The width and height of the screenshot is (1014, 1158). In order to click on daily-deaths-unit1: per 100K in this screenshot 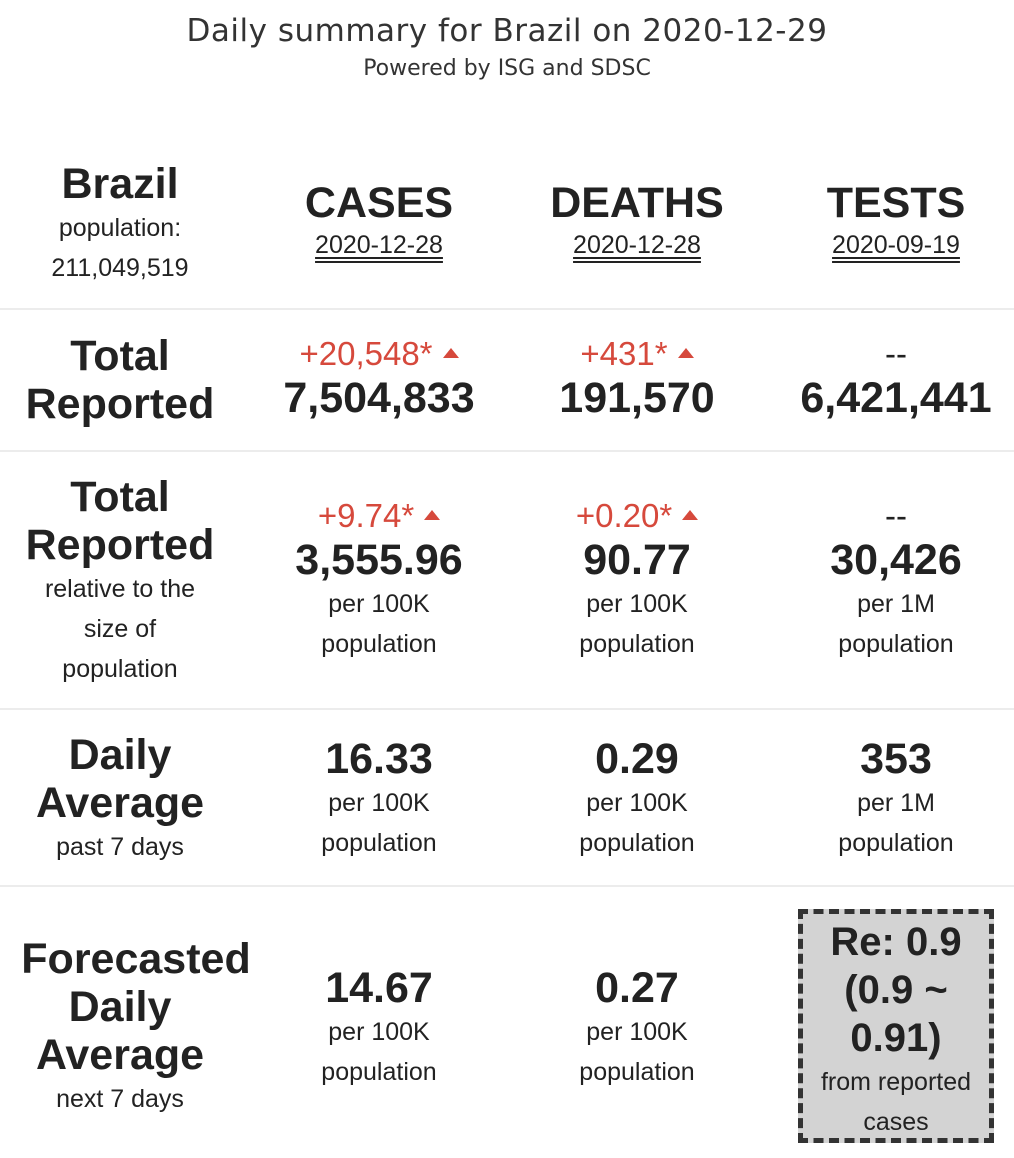, I will do `click(637, 803)`.